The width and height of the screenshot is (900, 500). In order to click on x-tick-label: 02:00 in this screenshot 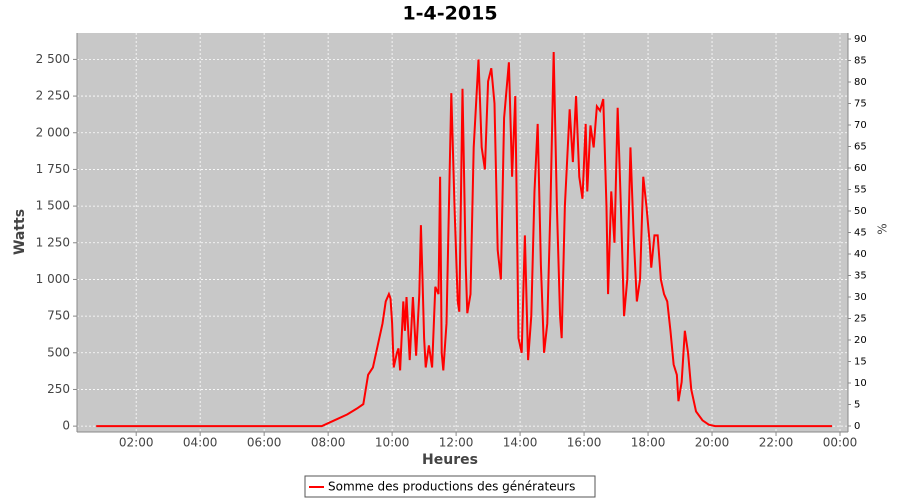, I will do `click(136, 443)`.